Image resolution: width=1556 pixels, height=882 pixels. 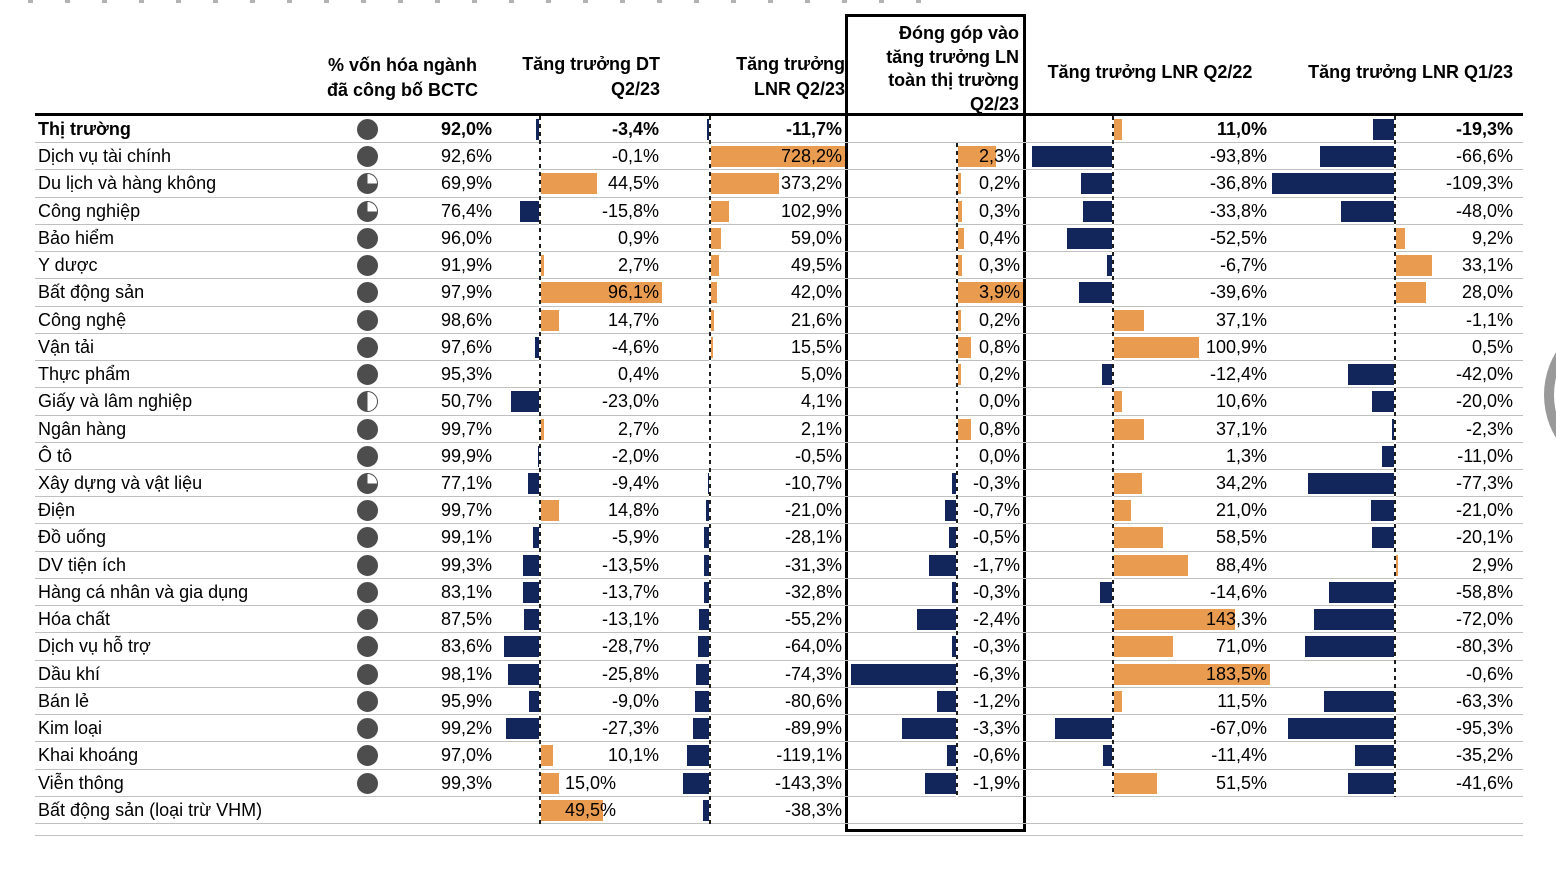 What do you see at coordinates (1487, 292) in the screenshot?
I see `npat-growth-q123-value: 28,0%` at bounding box center [1487, 292].